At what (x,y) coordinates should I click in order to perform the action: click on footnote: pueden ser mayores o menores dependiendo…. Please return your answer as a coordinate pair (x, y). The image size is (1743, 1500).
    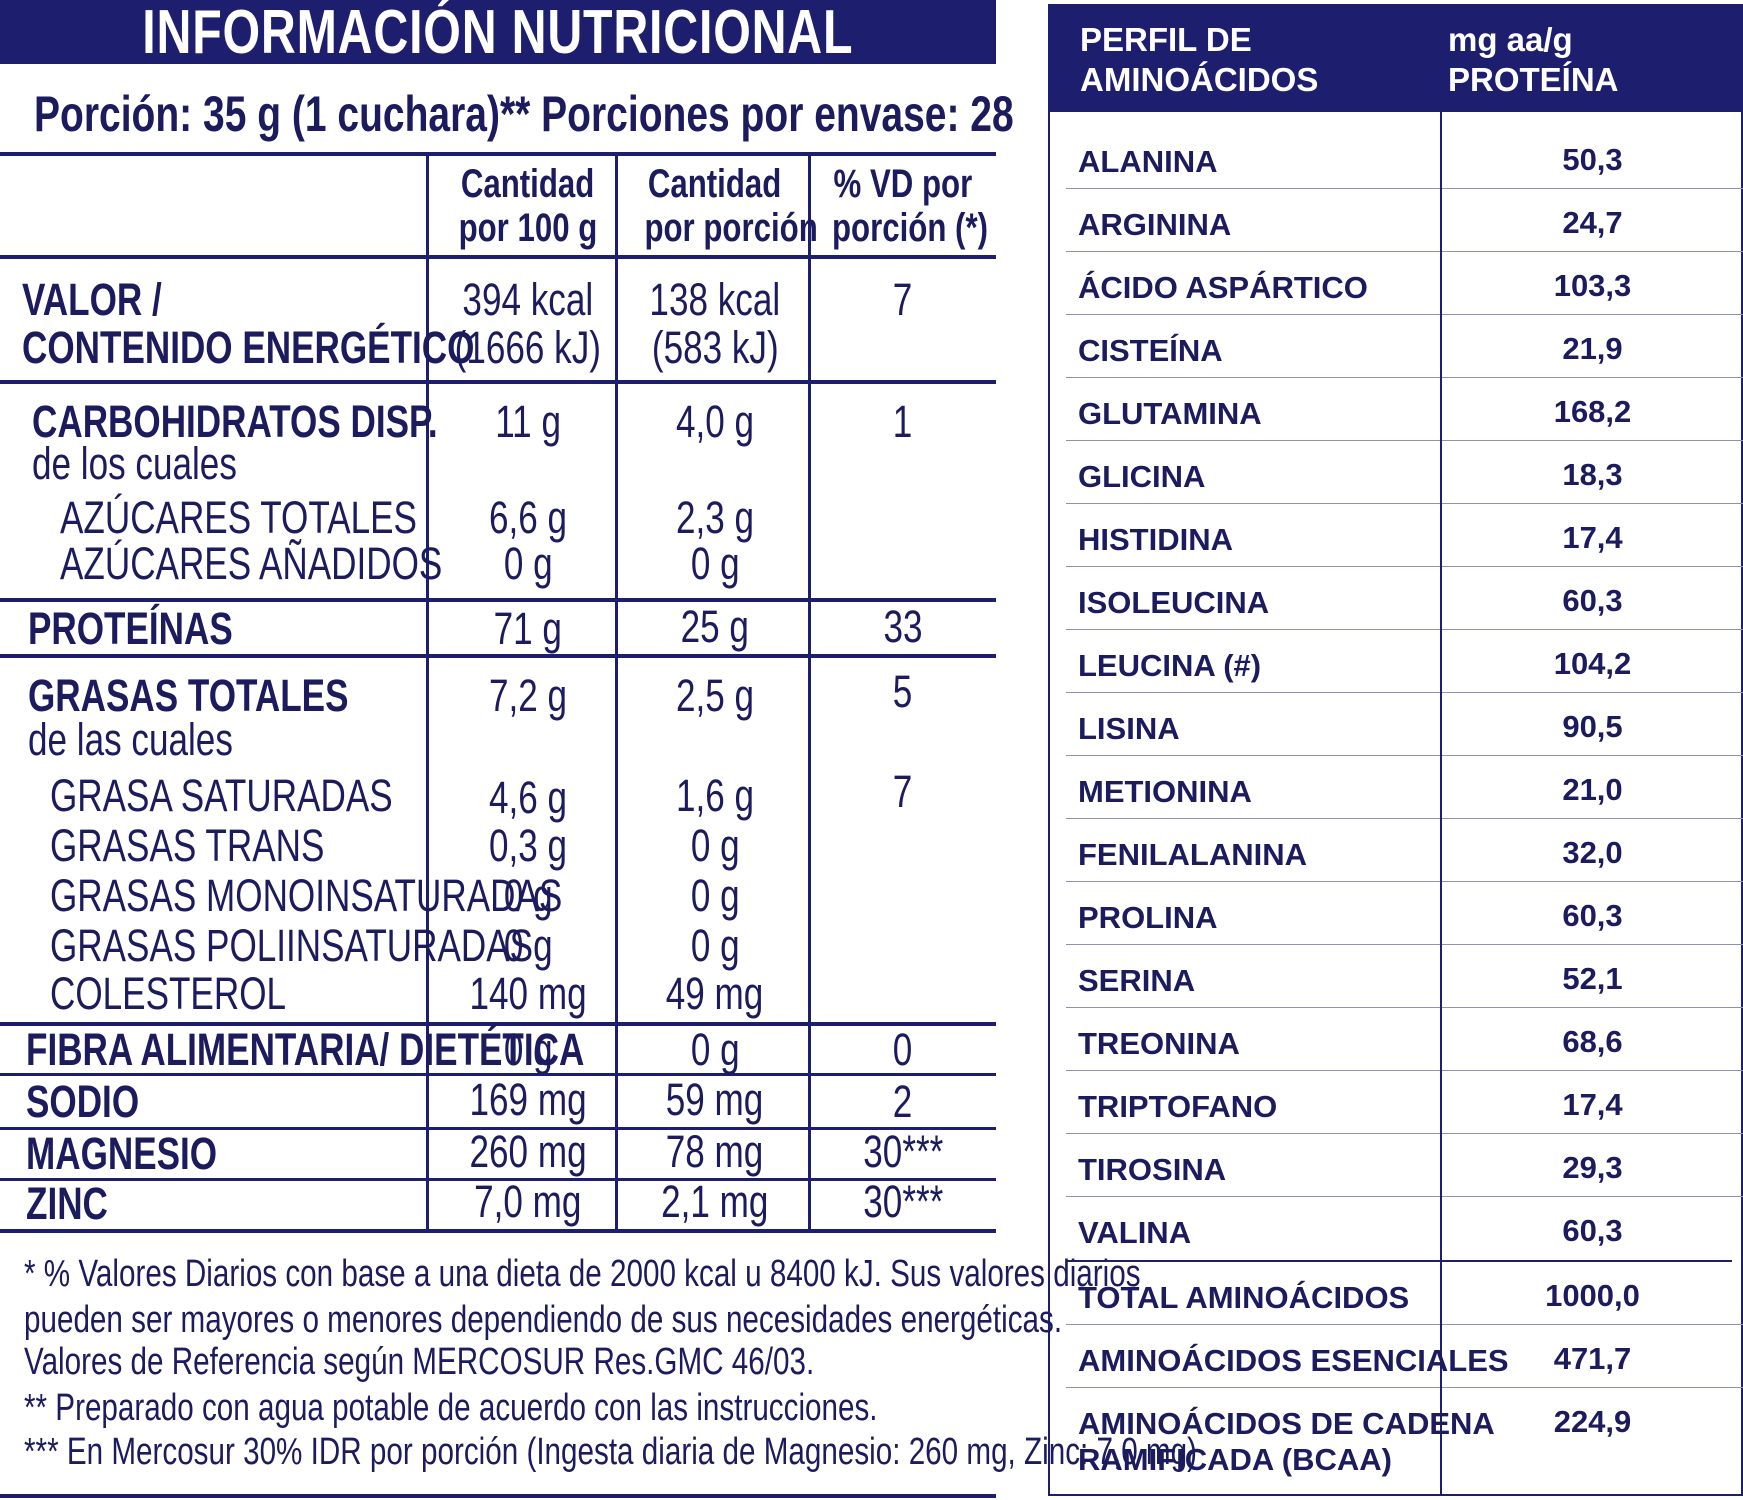
    Looking at the image, I should click on (543, 1320).